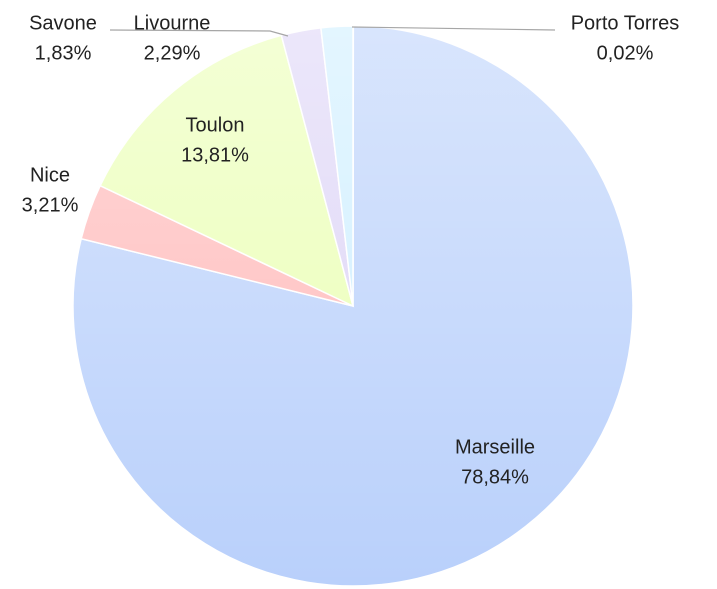 Image resolution: width=717 pixels, height=589 pixels. Describe the element at coordinates (63, 23) in the screenshot. I see `slice-label: Savone` at that location.